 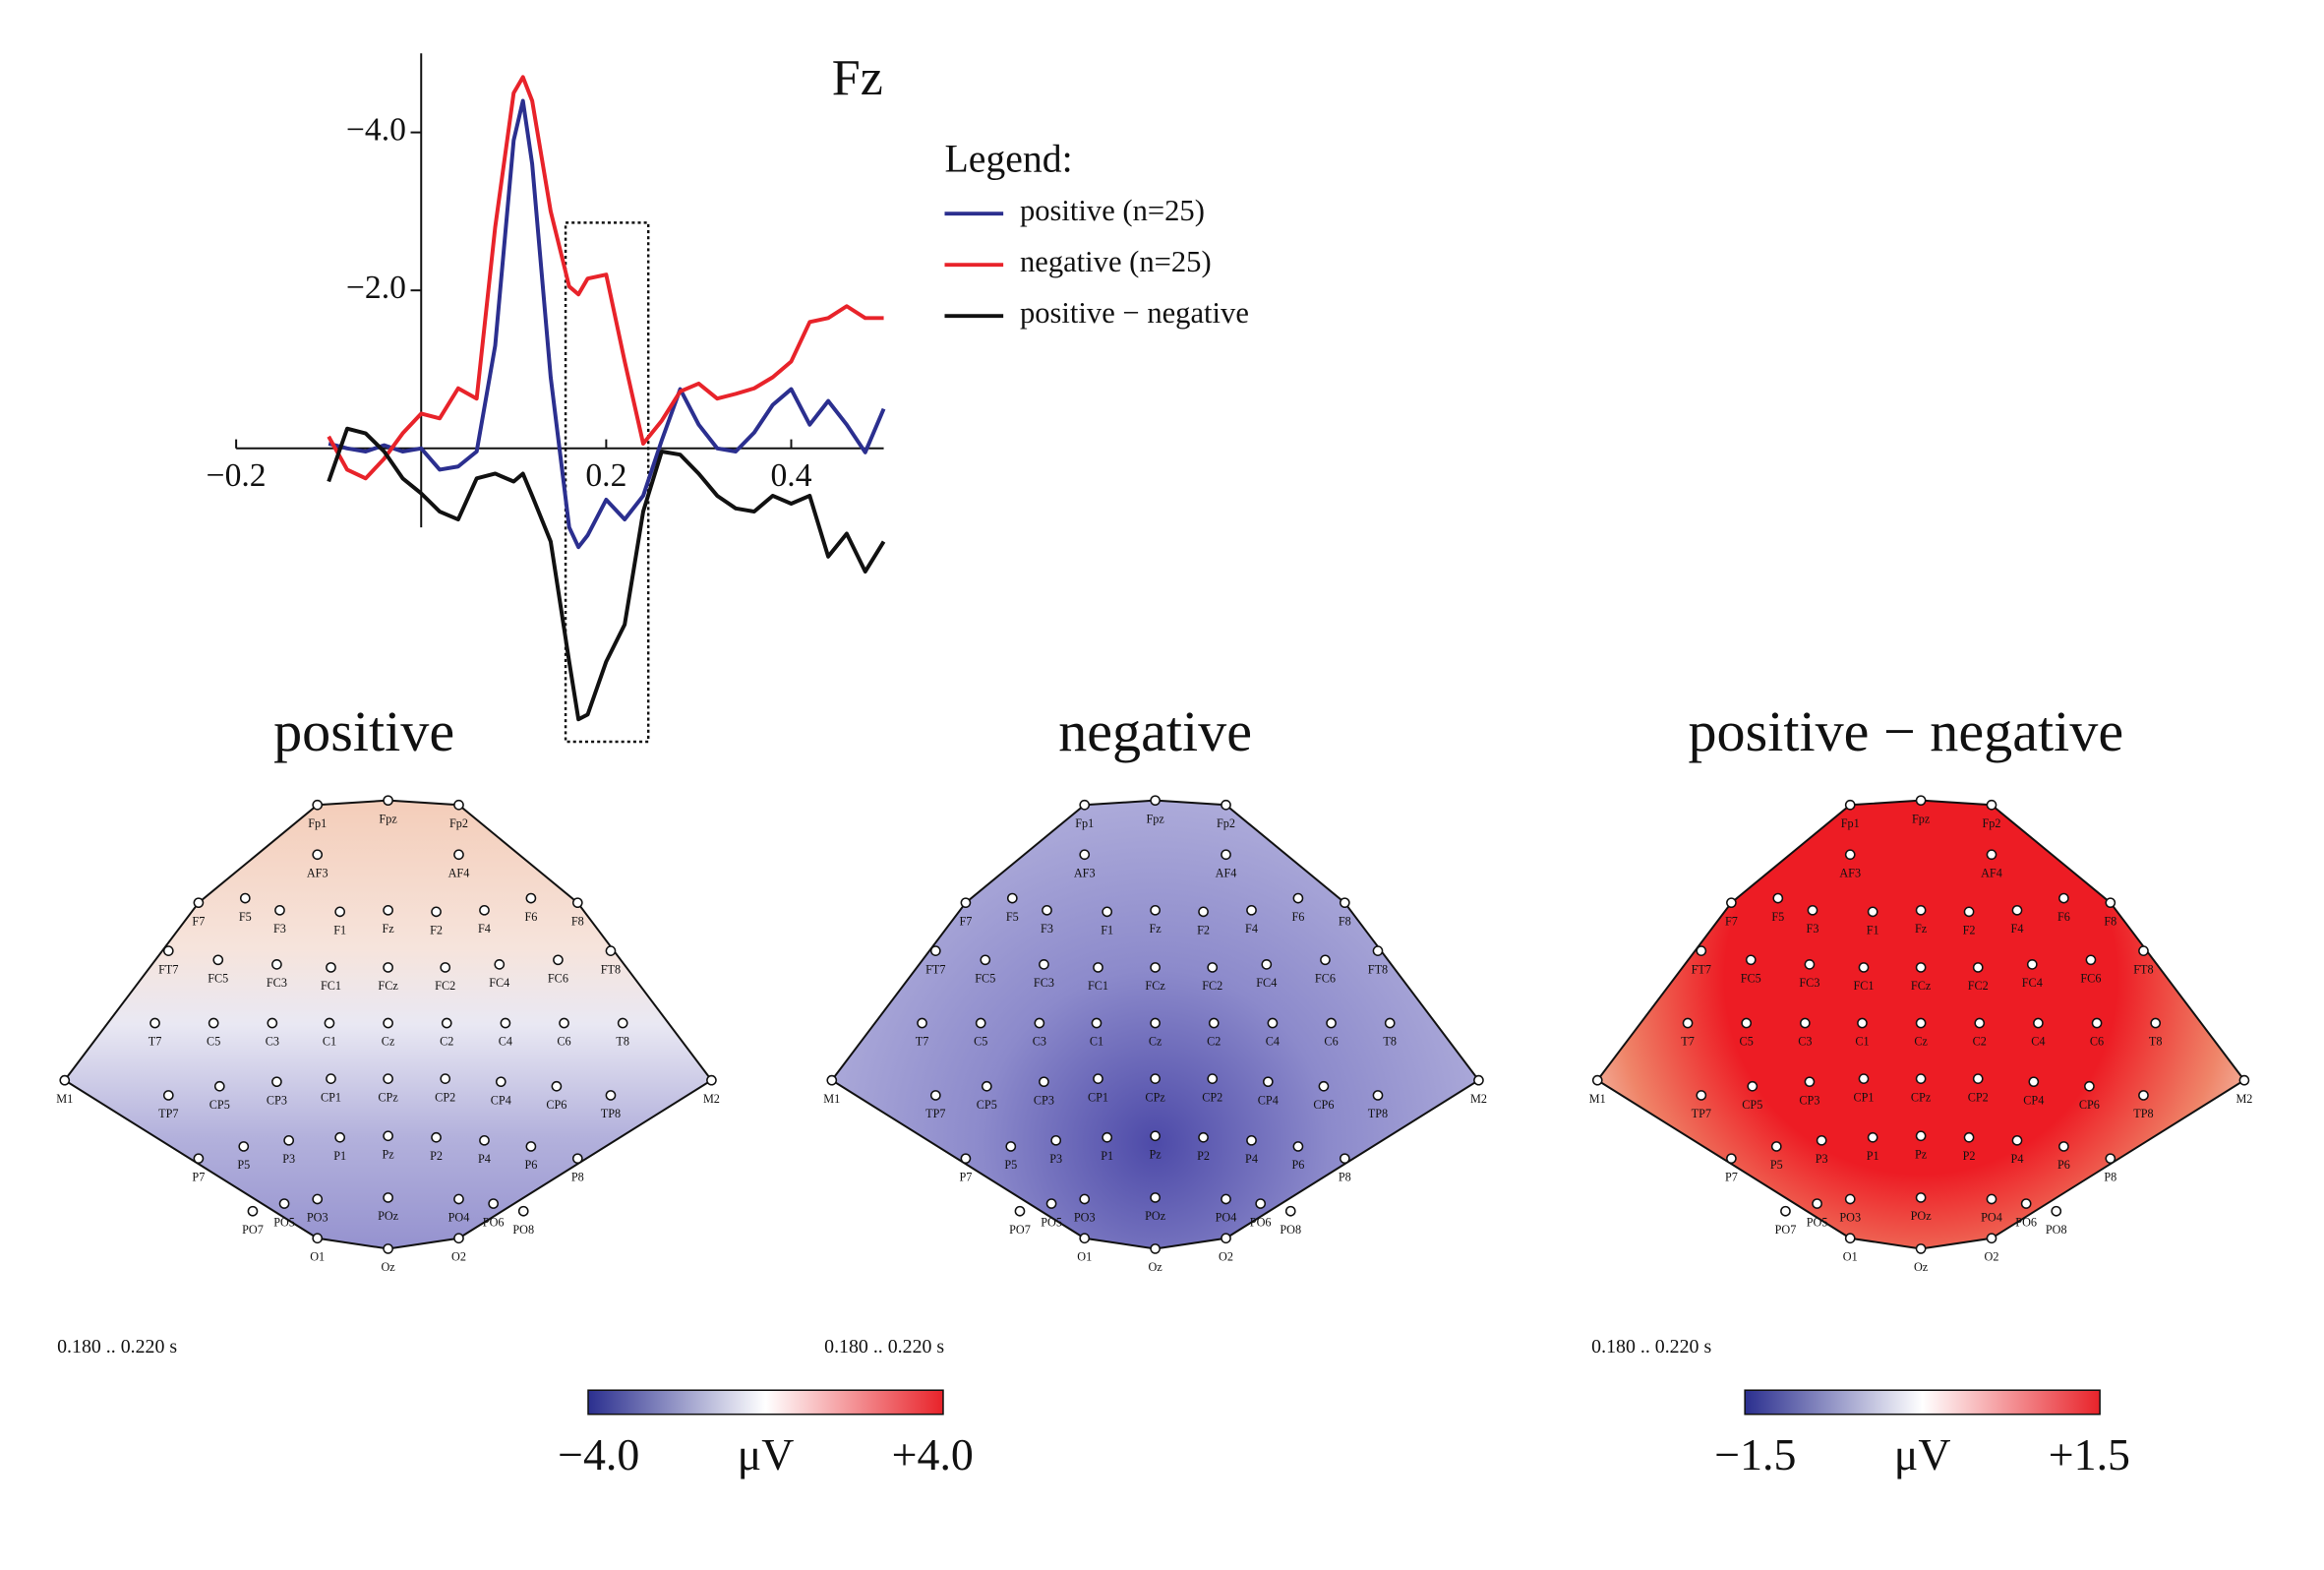 What do you see at coordinates (1297, 1165) in the screenshot?
I see `electrode-label: P6` at bounding box center [1297, 1165].